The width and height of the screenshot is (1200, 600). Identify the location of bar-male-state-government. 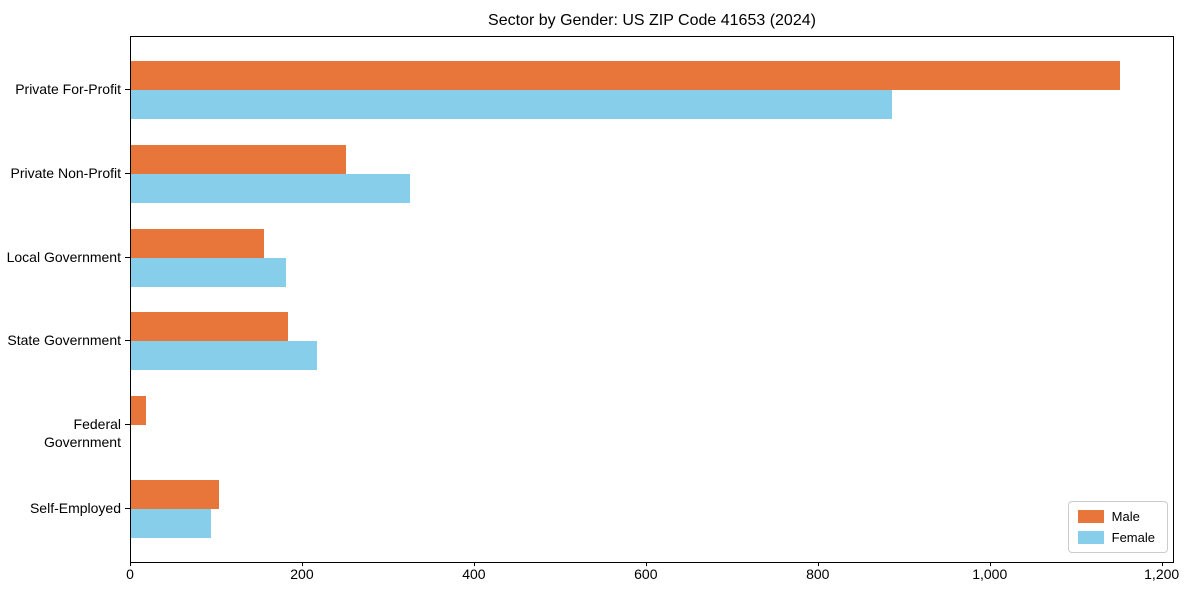
(210, 327).